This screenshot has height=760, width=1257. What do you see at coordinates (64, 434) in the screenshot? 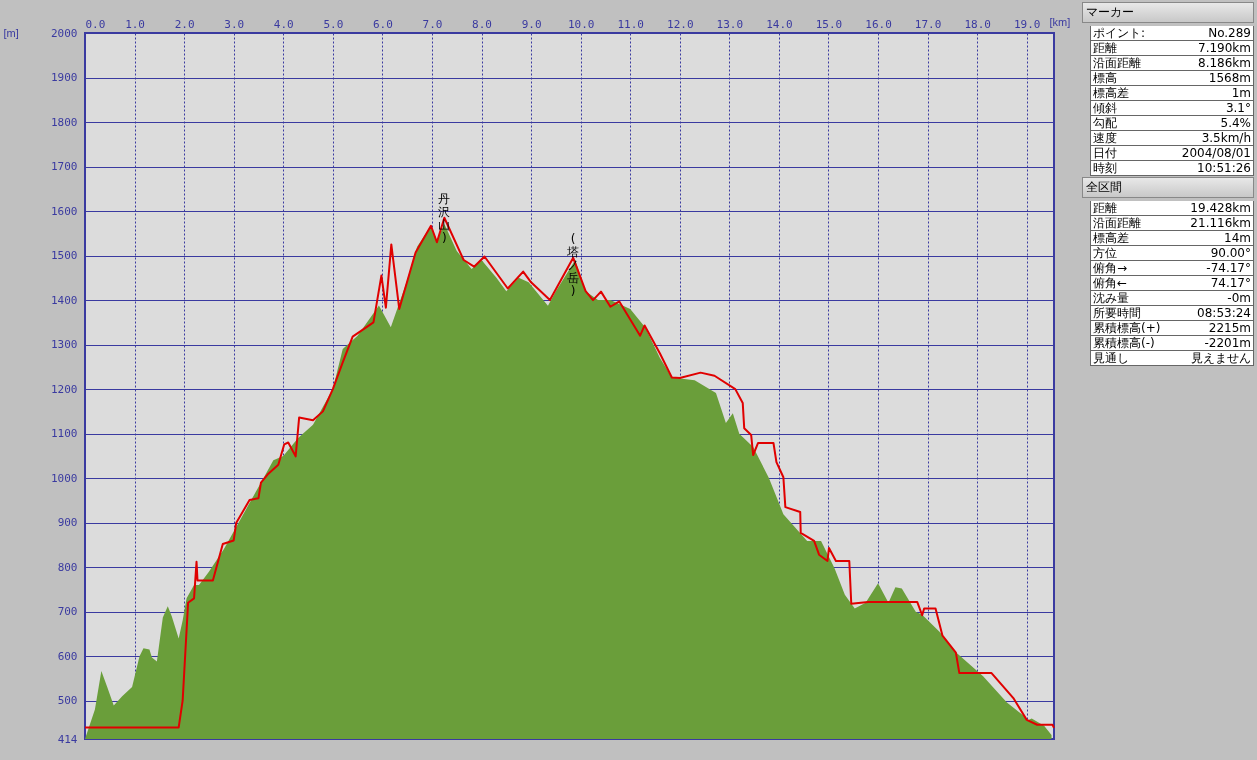
I see `y-tick-label: 1100` at bounding box center [64, 434].